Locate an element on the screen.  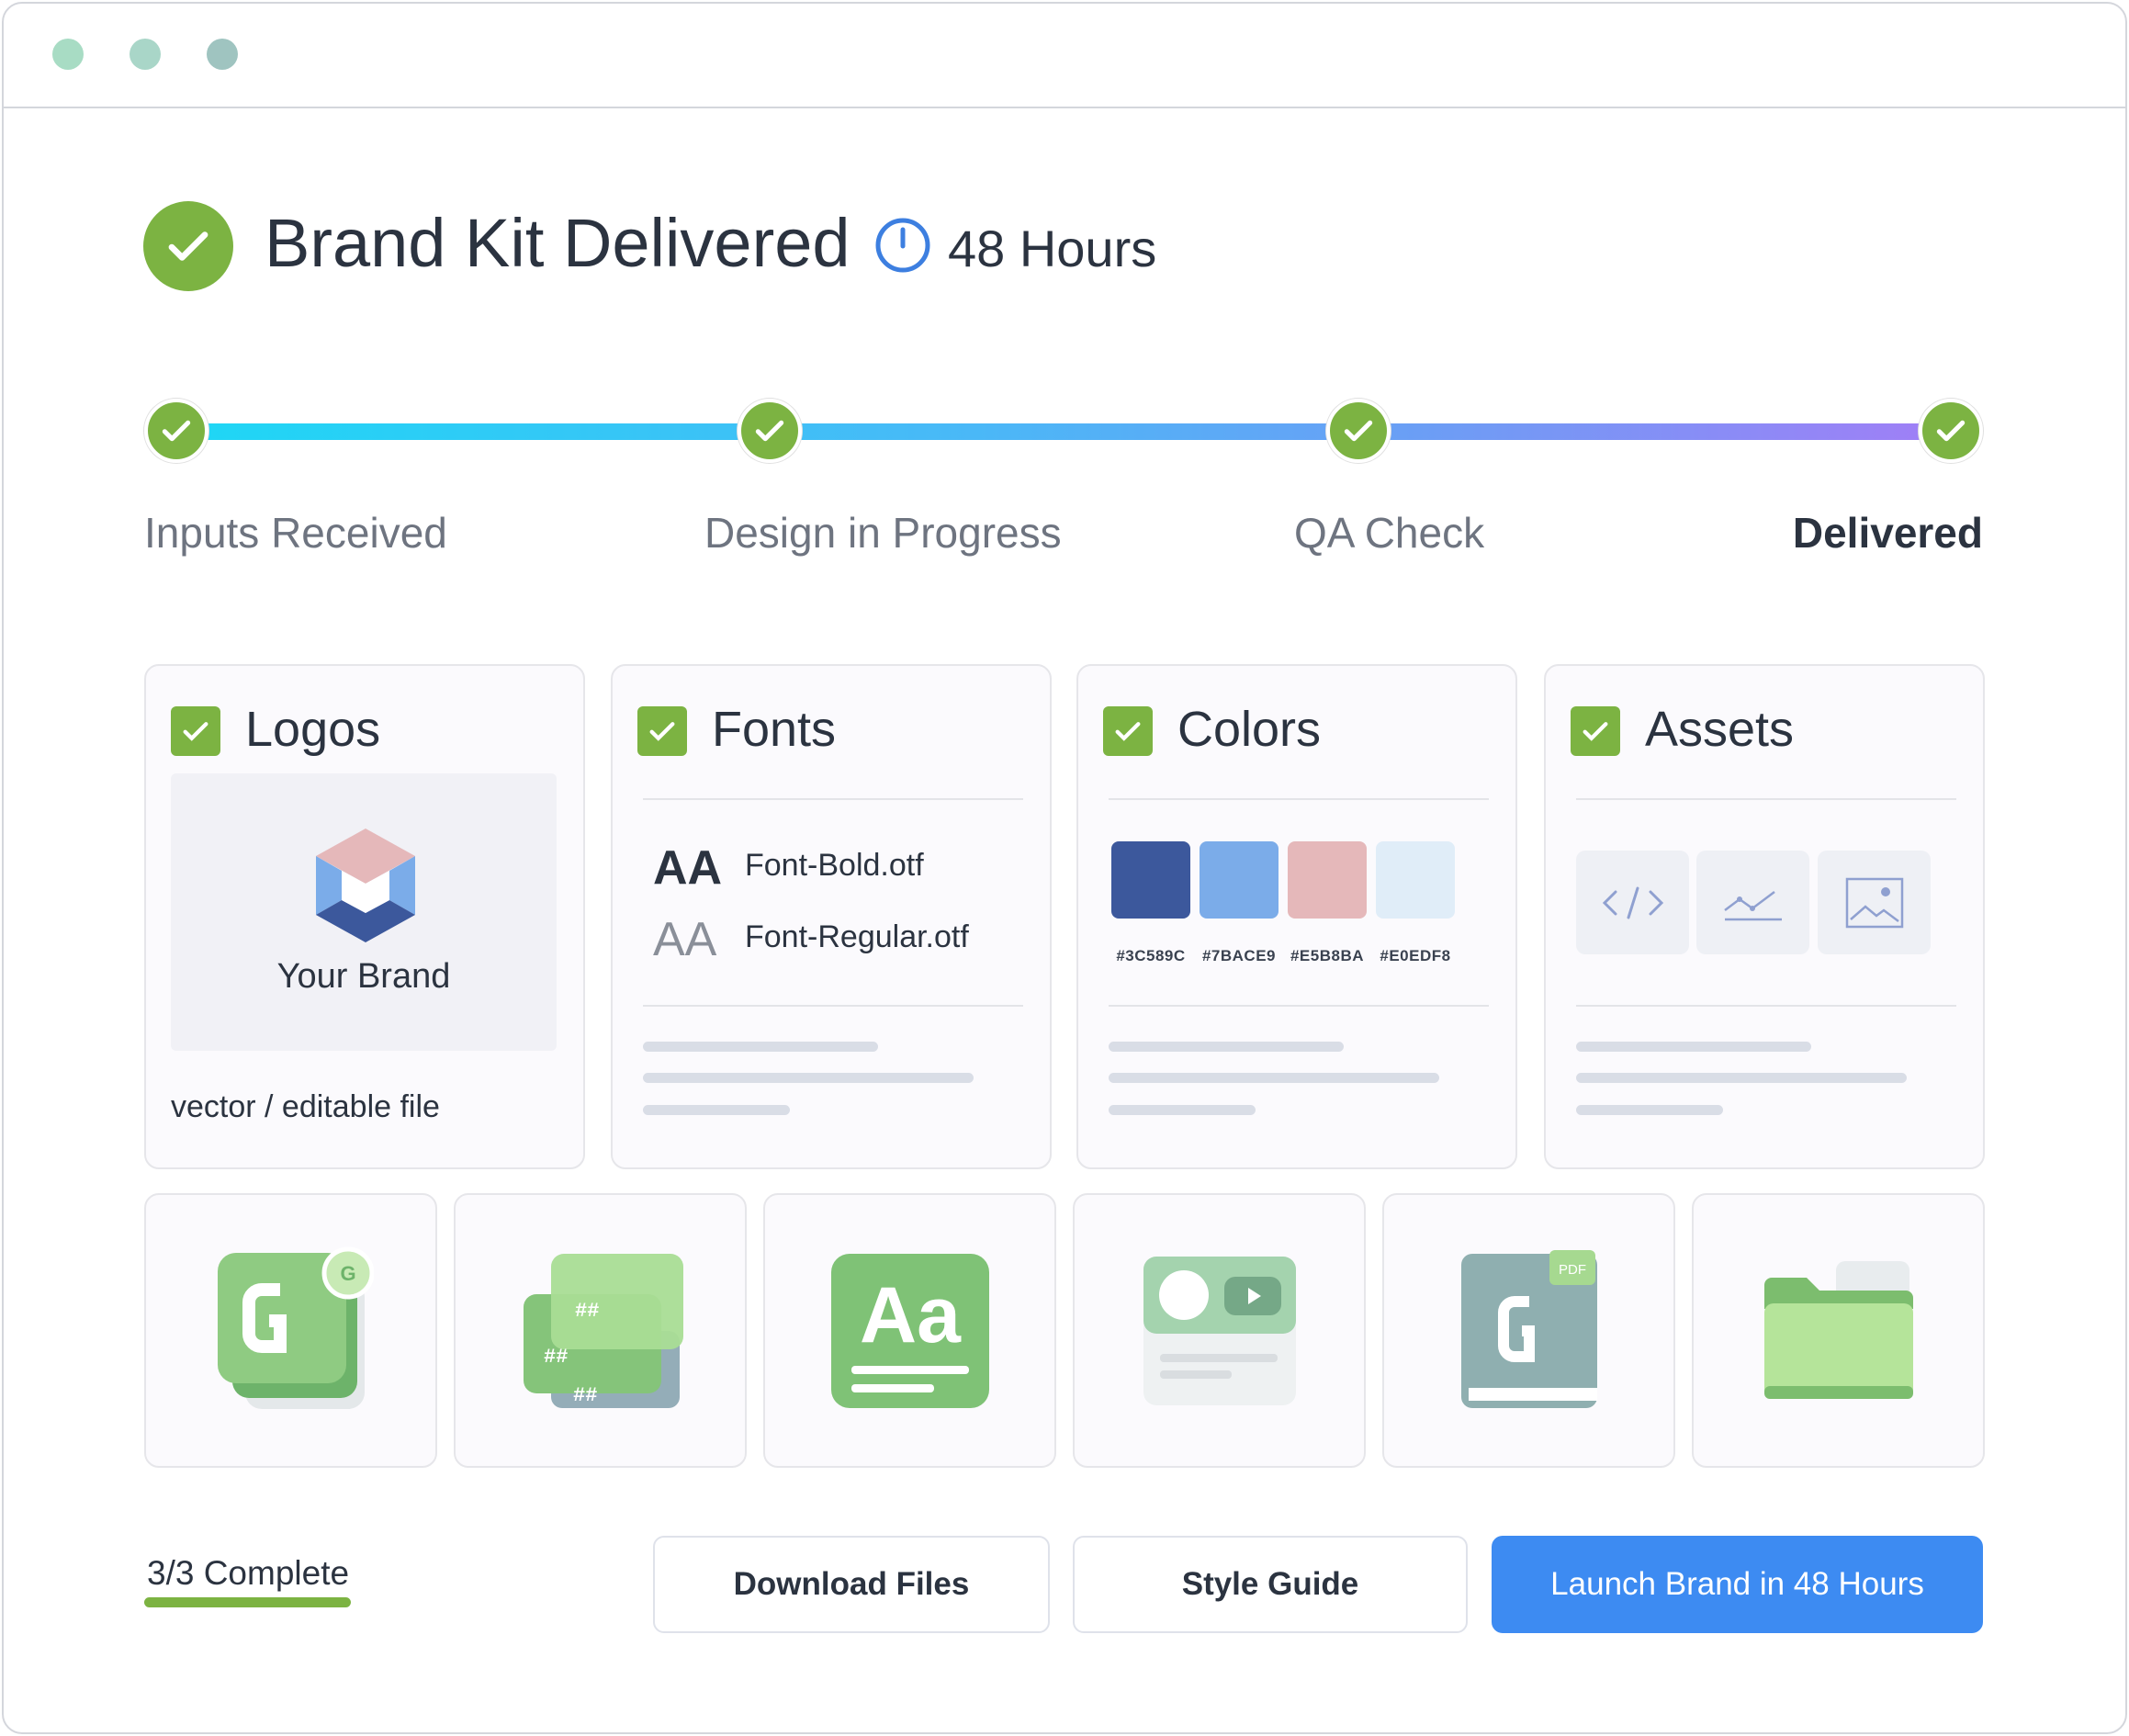
font-file-regular: Font-Regular.otf is located at coordinates (857, 936).